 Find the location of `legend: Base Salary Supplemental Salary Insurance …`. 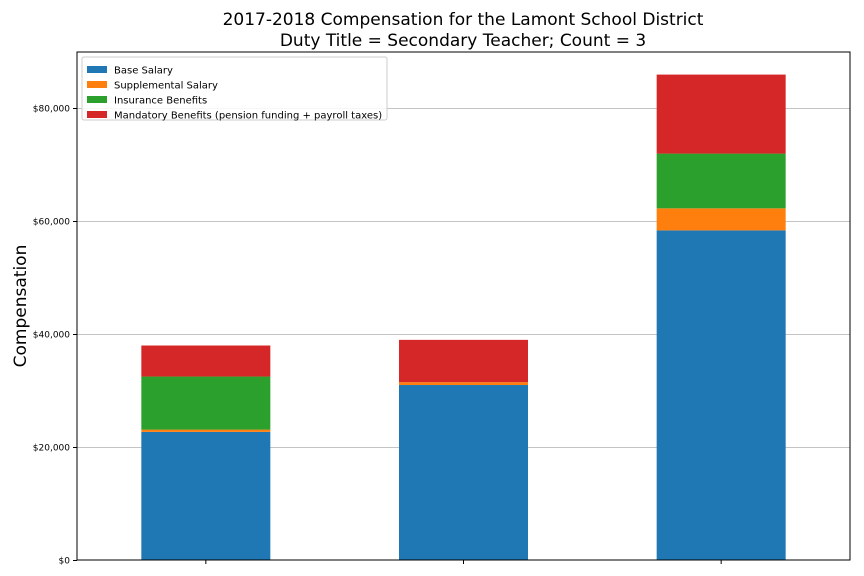

legend: Base Salary Supplemental Salary Insurance … is located at coordinates (234, 89).